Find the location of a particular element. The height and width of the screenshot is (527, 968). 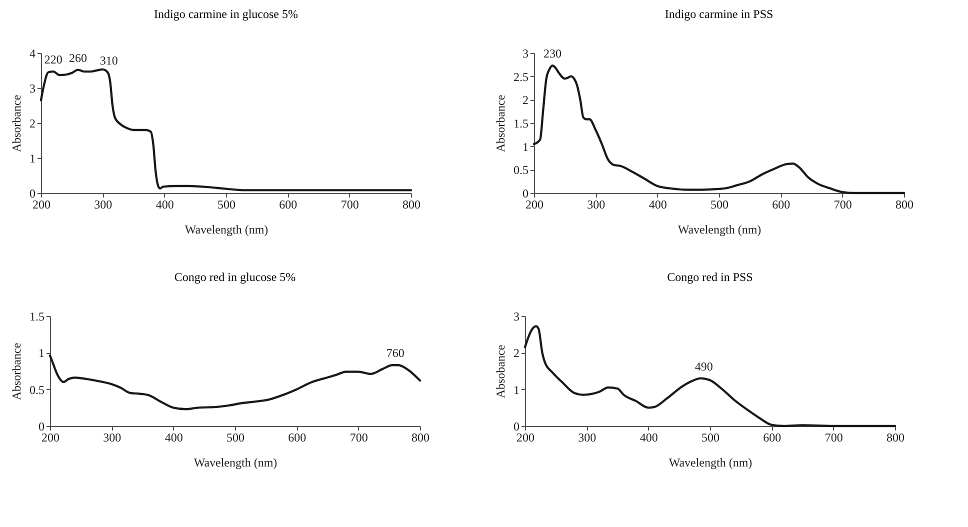

annotation: 230 is located at coordinates (553, 53).